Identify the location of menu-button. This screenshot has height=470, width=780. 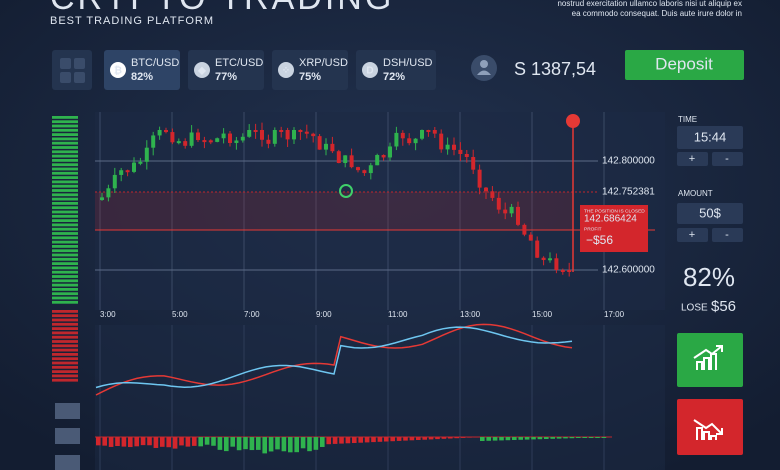
(72, 70).